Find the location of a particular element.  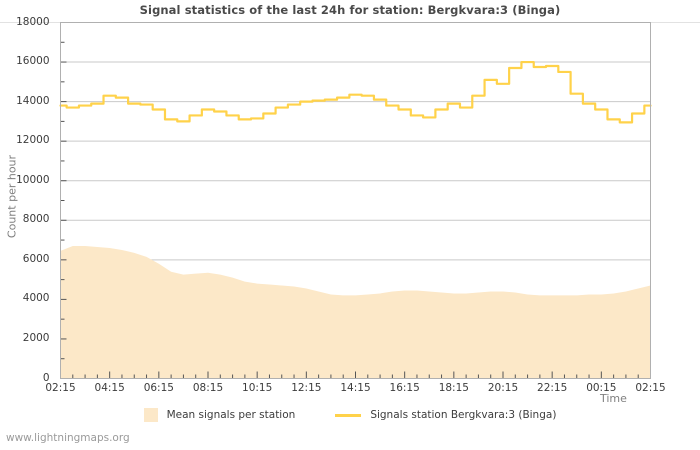

legend-label-mean: Mean signals per station is located at coordinates (231, 415).